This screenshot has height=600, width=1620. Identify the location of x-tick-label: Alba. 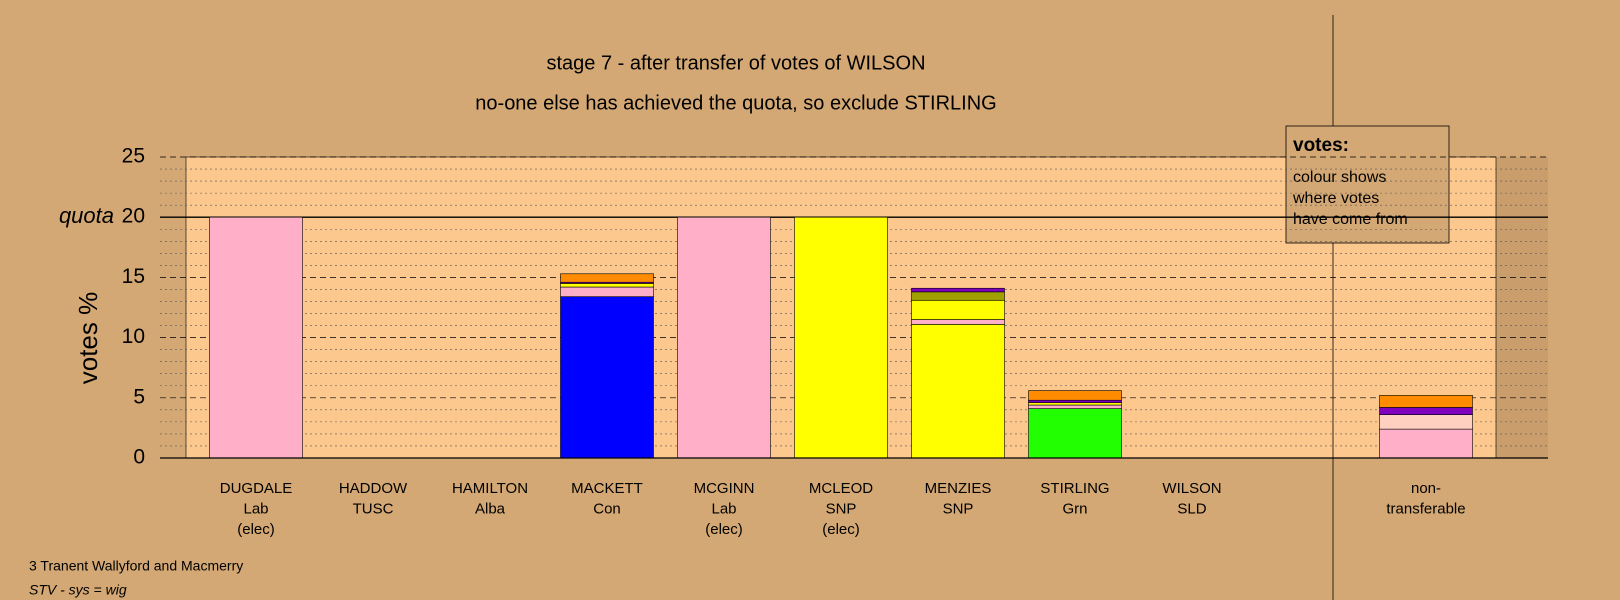
(490, 508).